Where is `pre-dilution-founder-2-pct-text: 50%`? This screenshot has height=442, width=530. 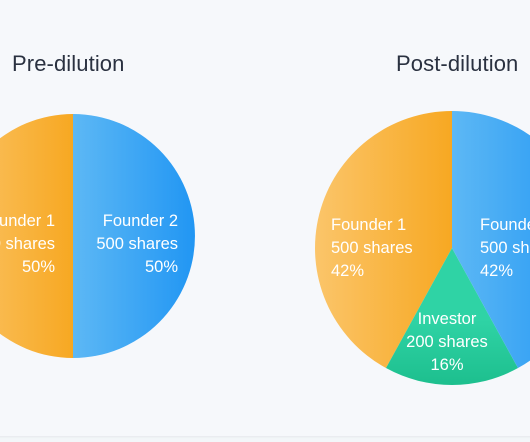 pre-dilution-founder-2-pct-text: 50% is located at coordinates (161, 267).